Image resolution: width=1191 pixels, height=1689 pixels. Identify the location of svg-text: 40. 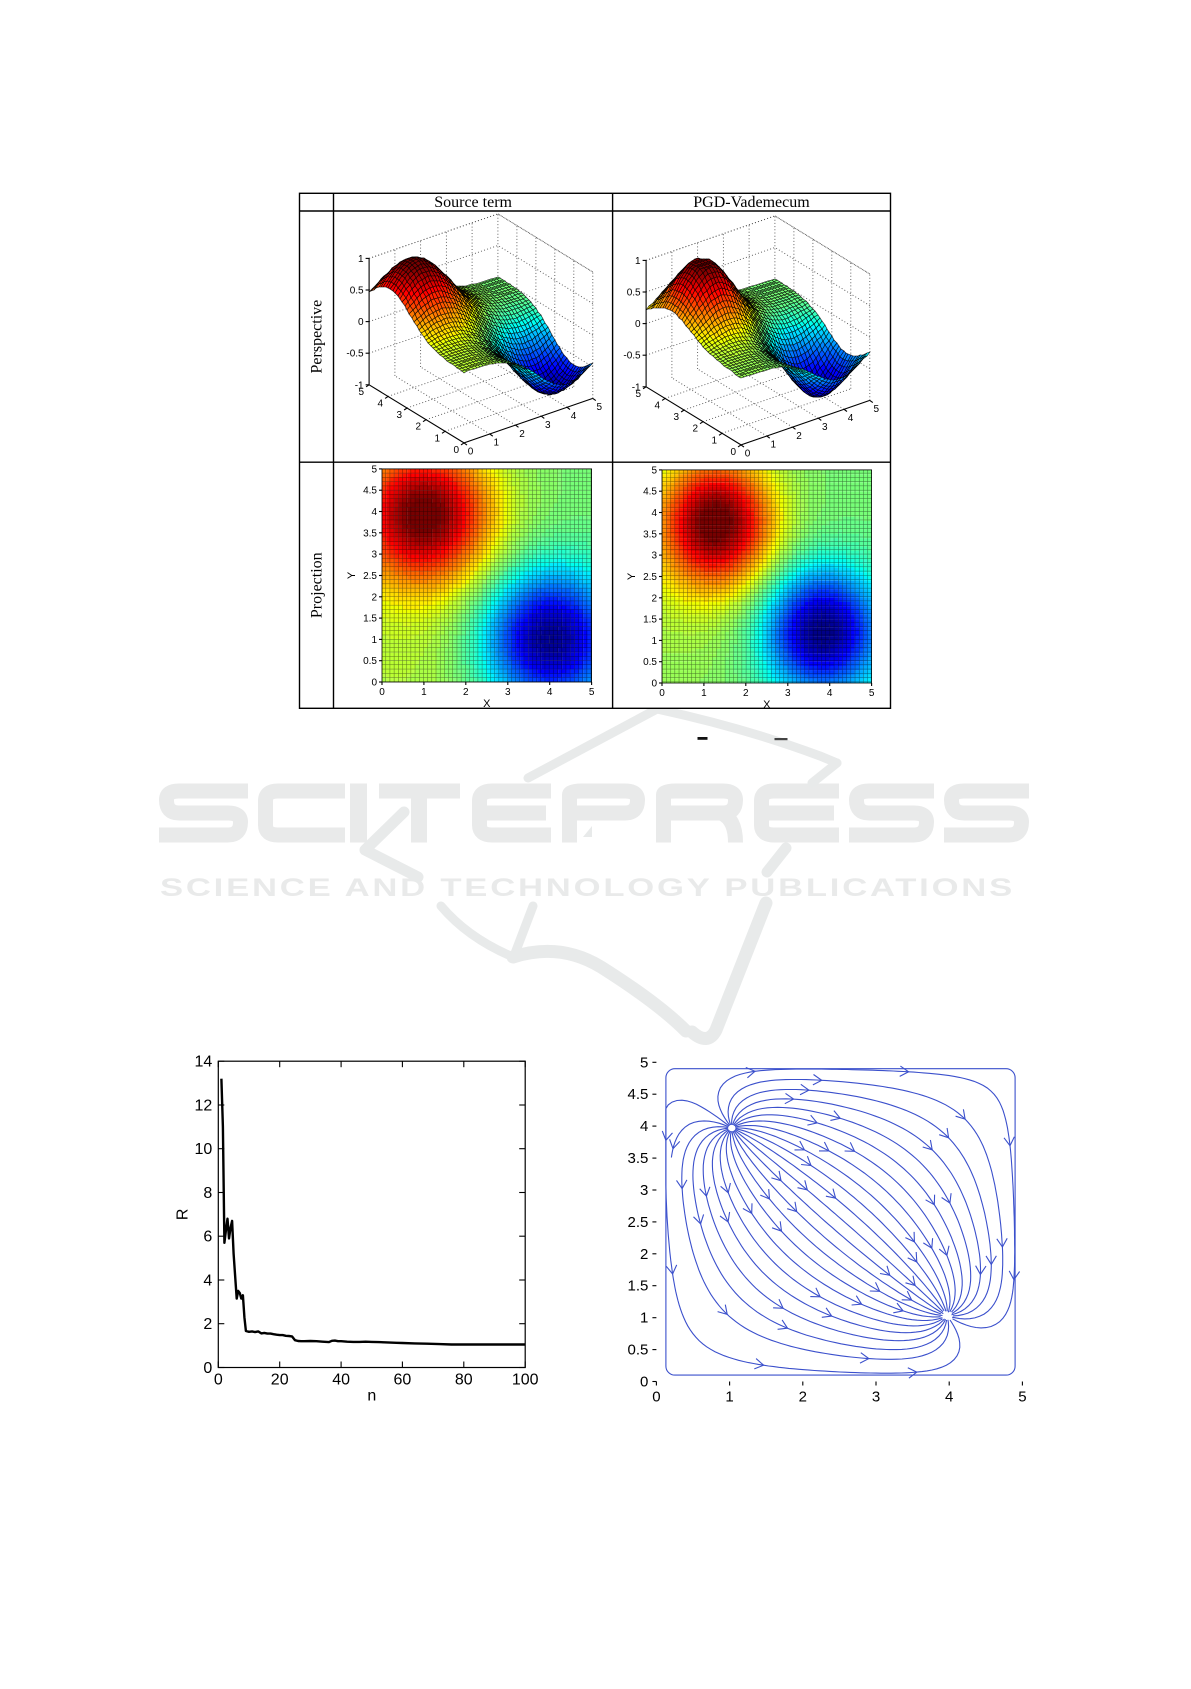
(341, 1380).